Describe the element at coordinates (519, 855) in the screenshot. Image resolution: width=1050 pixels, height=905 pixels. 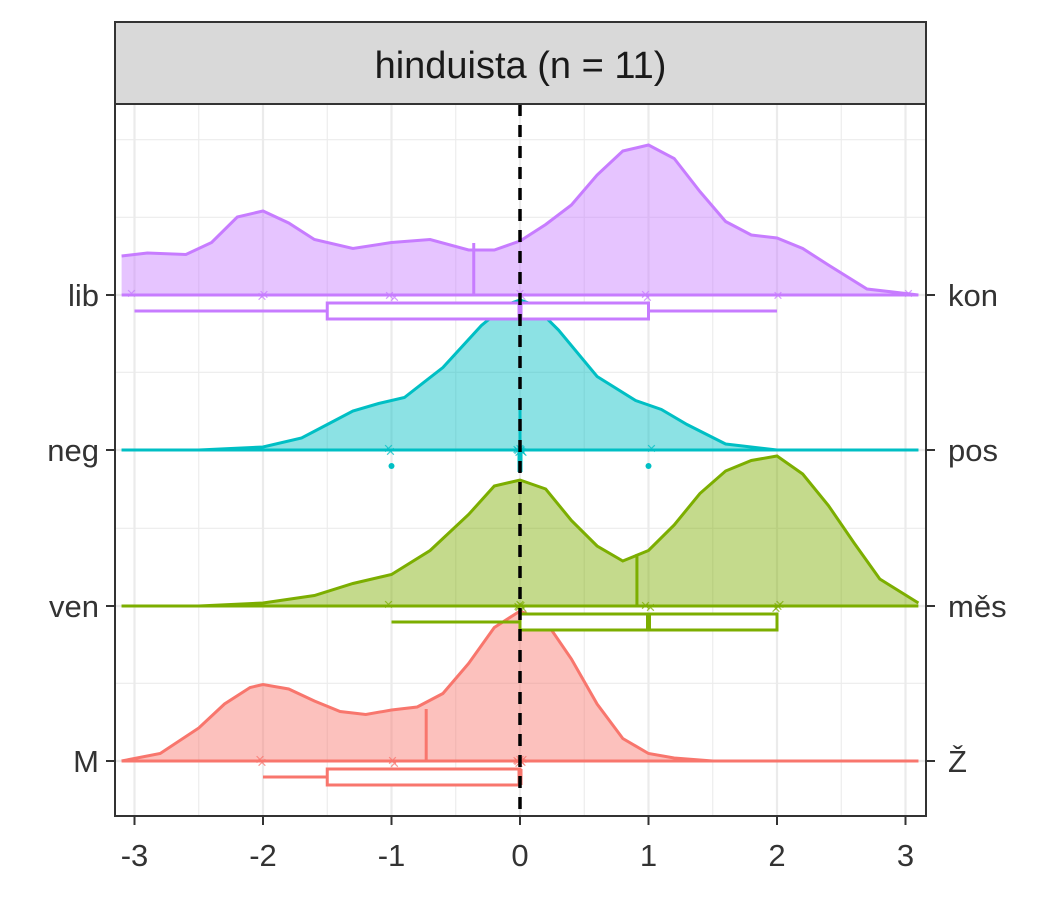
I see `x-tick-label: 0` at that location.